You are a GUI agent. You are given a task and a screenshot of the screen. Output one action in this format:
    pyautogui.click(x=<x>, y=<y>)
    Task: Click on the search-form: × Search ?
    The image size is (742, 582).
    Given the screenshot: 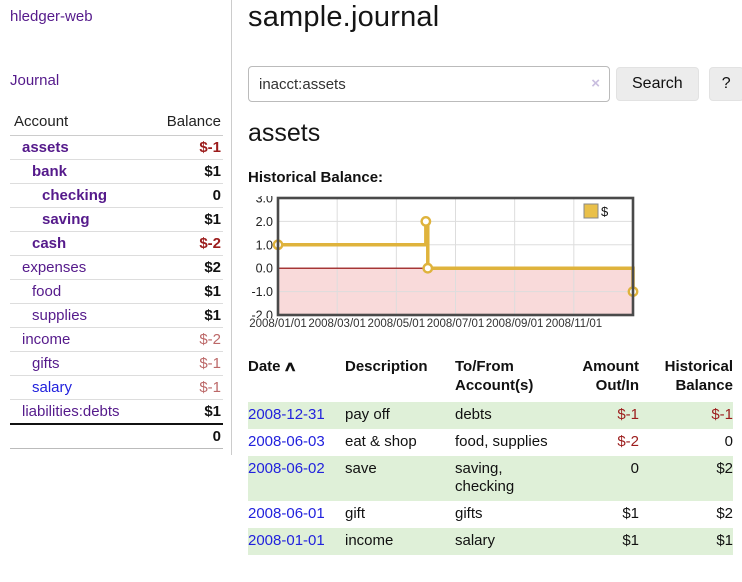 What is the action you would take?
    pyautogui.click(x=495, y=84)
    